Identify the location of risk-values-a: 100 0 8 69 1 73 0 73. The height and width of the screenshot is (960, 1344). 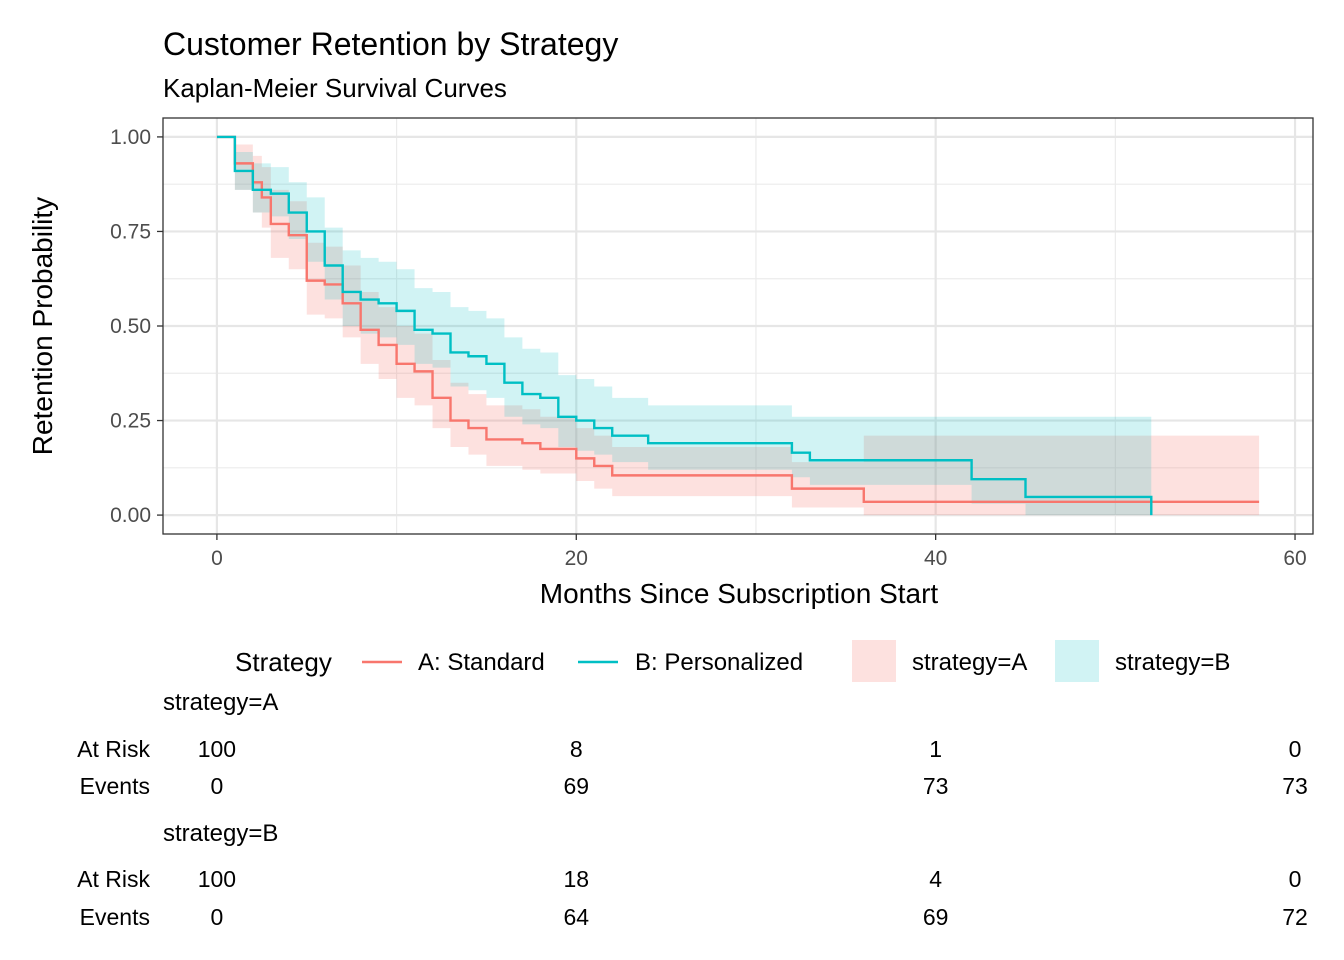
(753, 767).